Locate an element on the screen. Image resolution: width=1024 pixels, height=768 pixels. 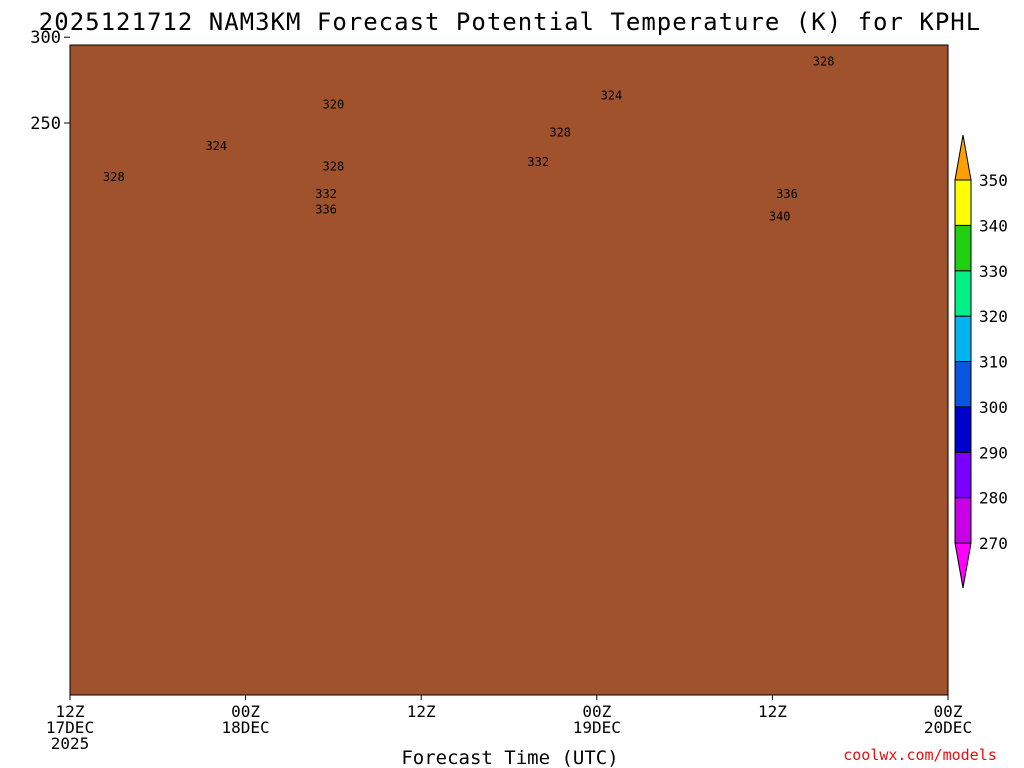
colorbar-label: 330 is located at coordinates (993, 271).